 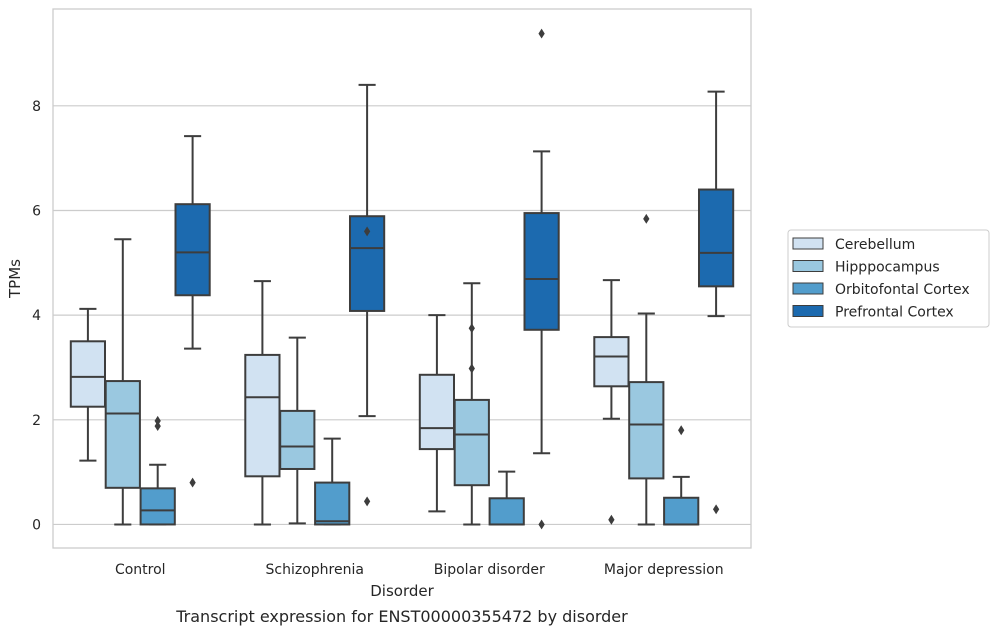 I want to click on legend-item: Cerebellum, so click(x=853, y=245).